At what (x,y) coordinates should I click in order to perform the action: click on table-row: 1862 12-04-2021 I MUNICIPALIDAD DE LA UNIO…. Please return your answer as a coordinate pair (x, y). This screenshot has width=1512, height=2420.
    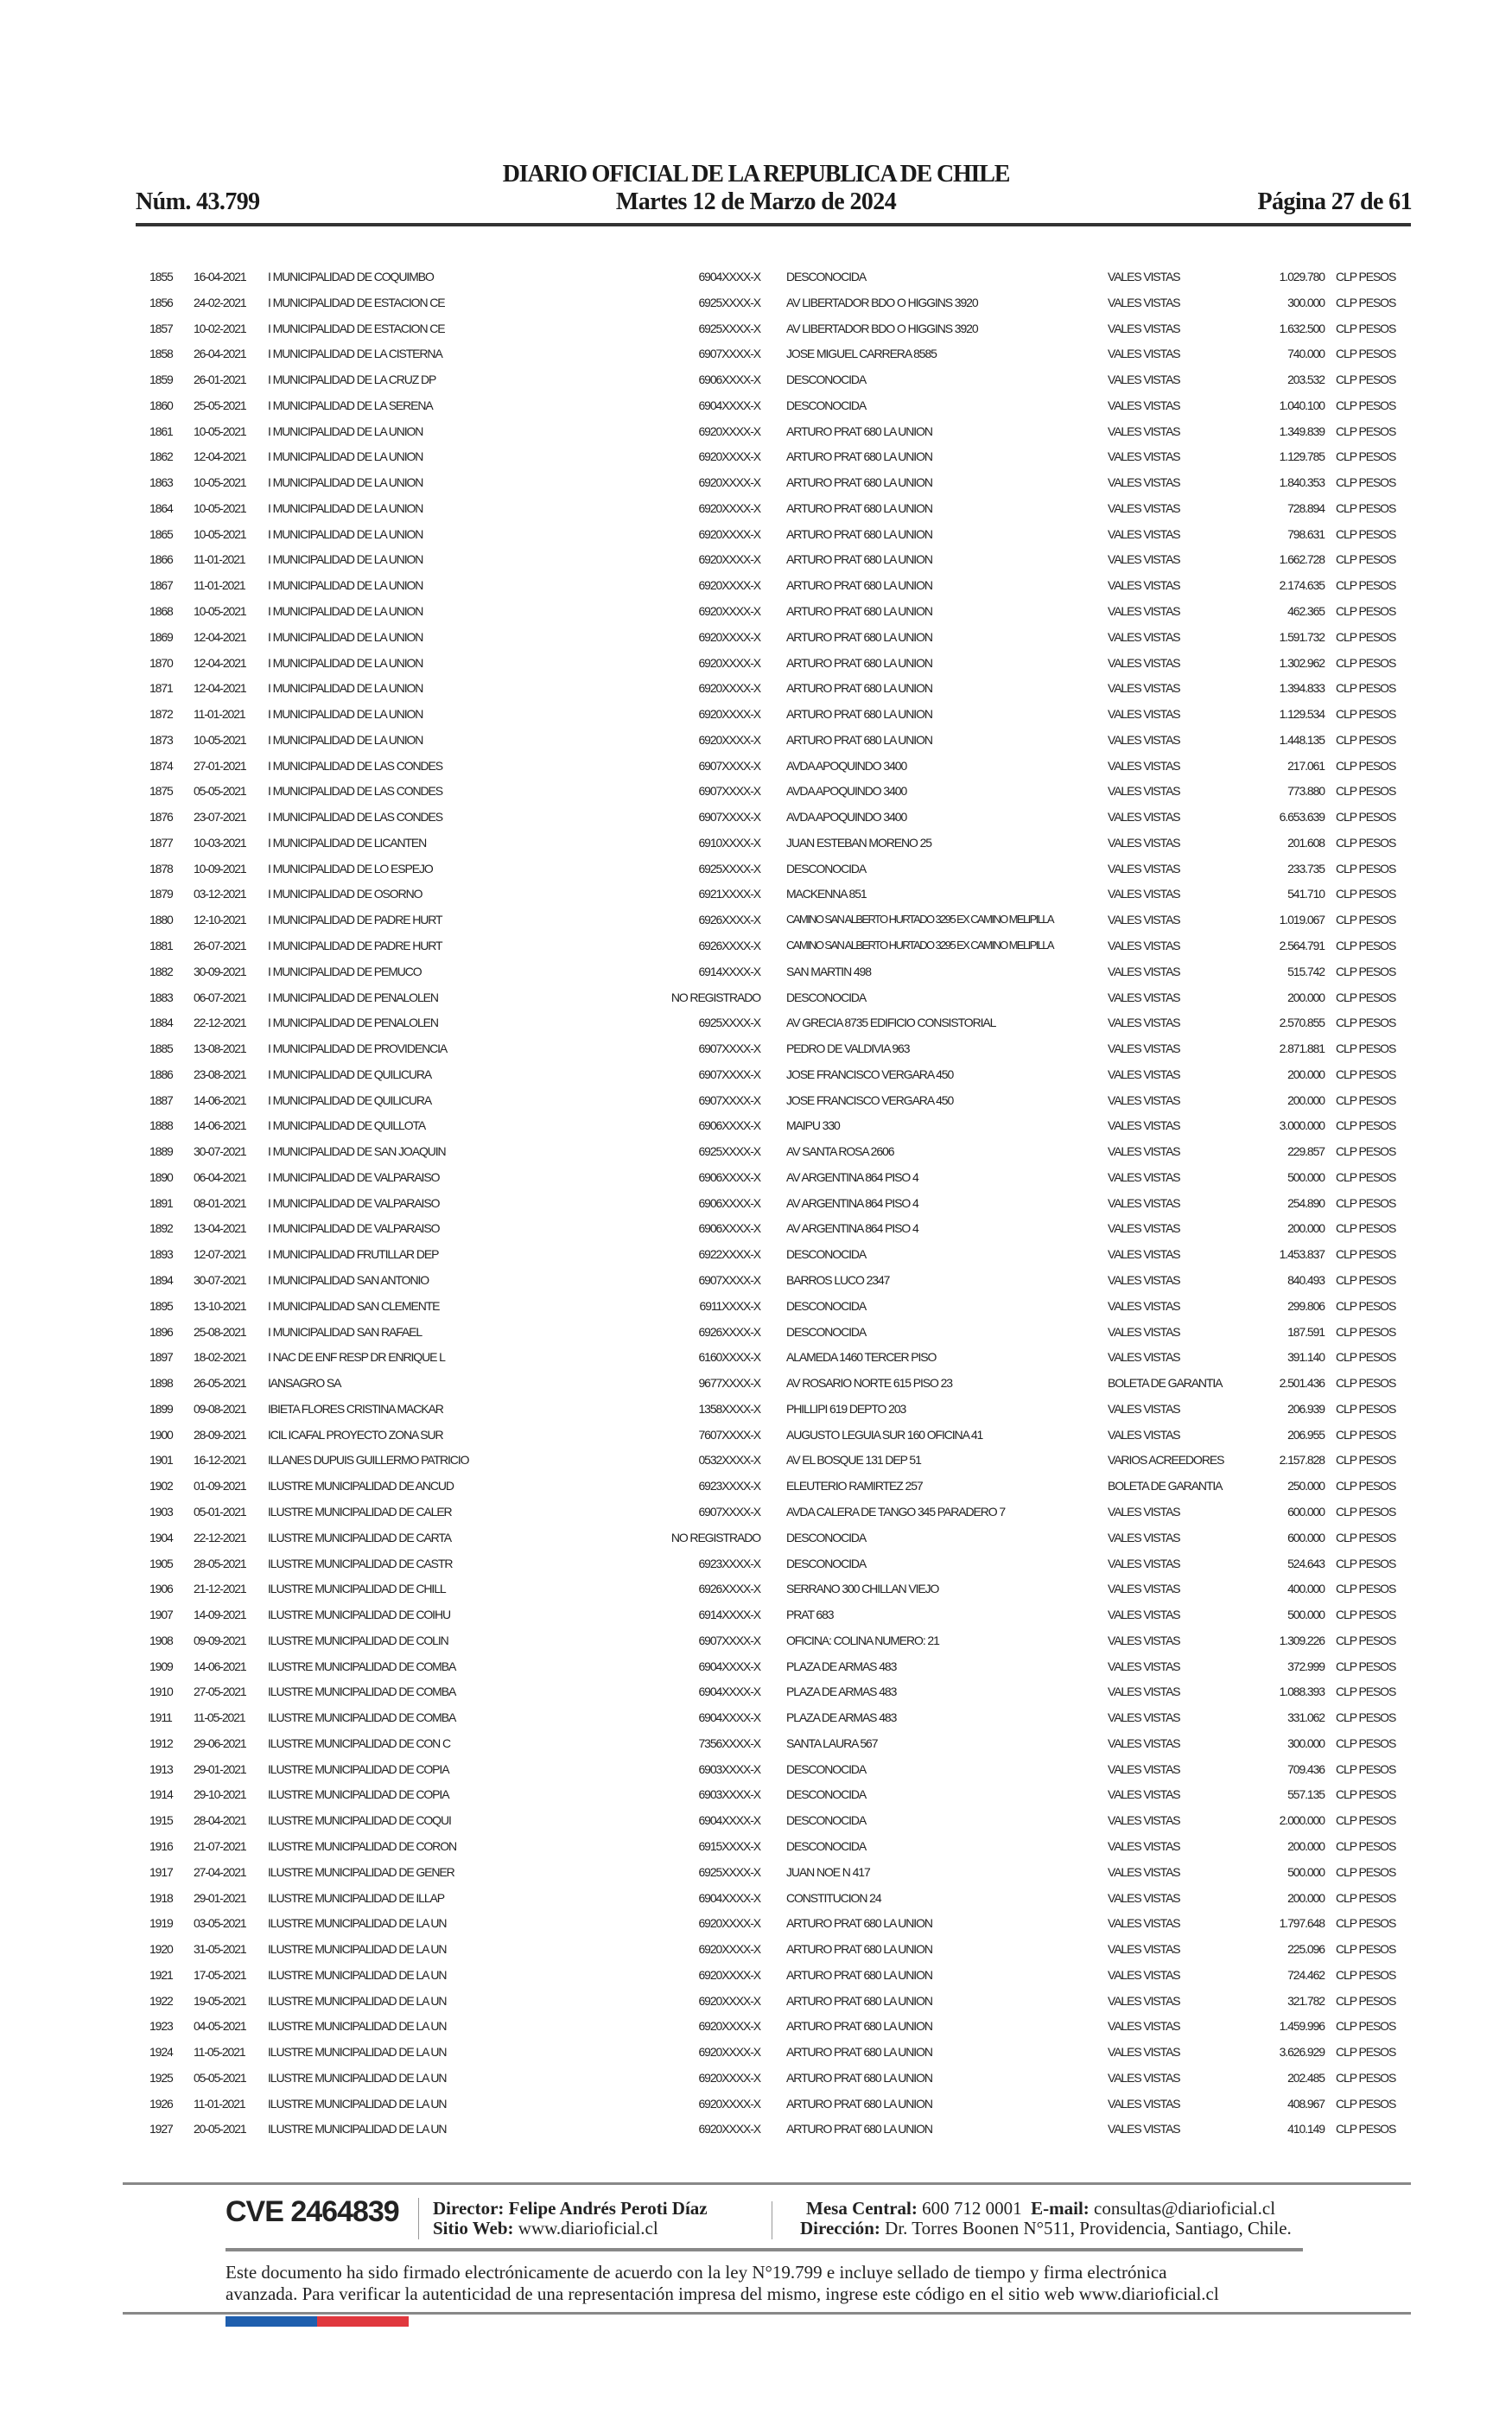
    Looking at the image, I should click on (756, 458).